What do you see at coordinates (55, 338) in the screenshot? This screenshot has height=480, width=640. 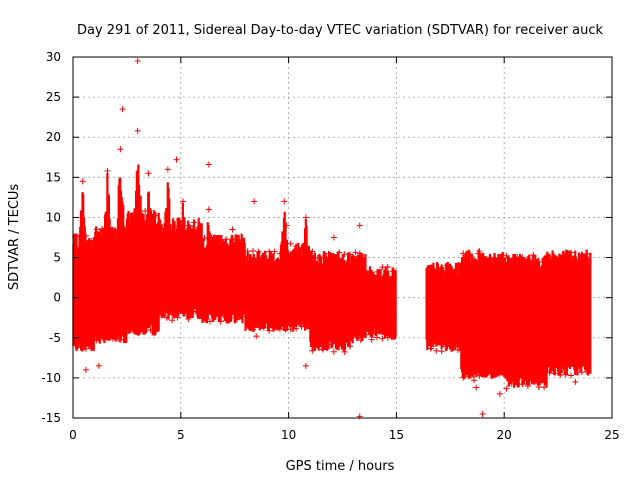 I see `y-tick-label: -5` at bounding box center [55, 338].